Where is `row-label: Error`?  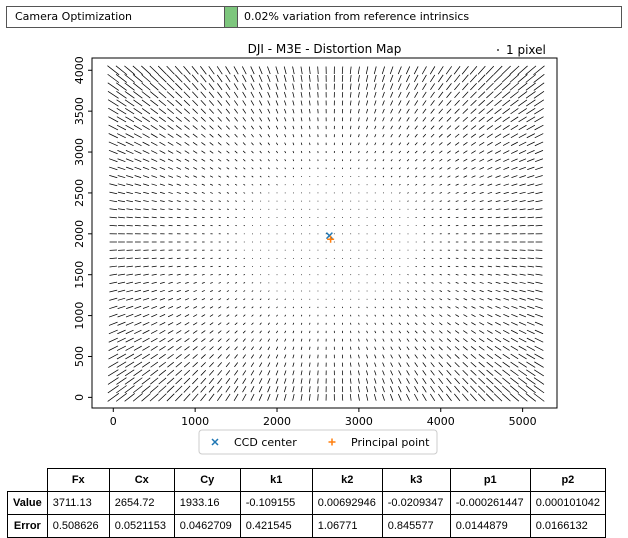 row-label: Error is located at coordinates (28, 526).